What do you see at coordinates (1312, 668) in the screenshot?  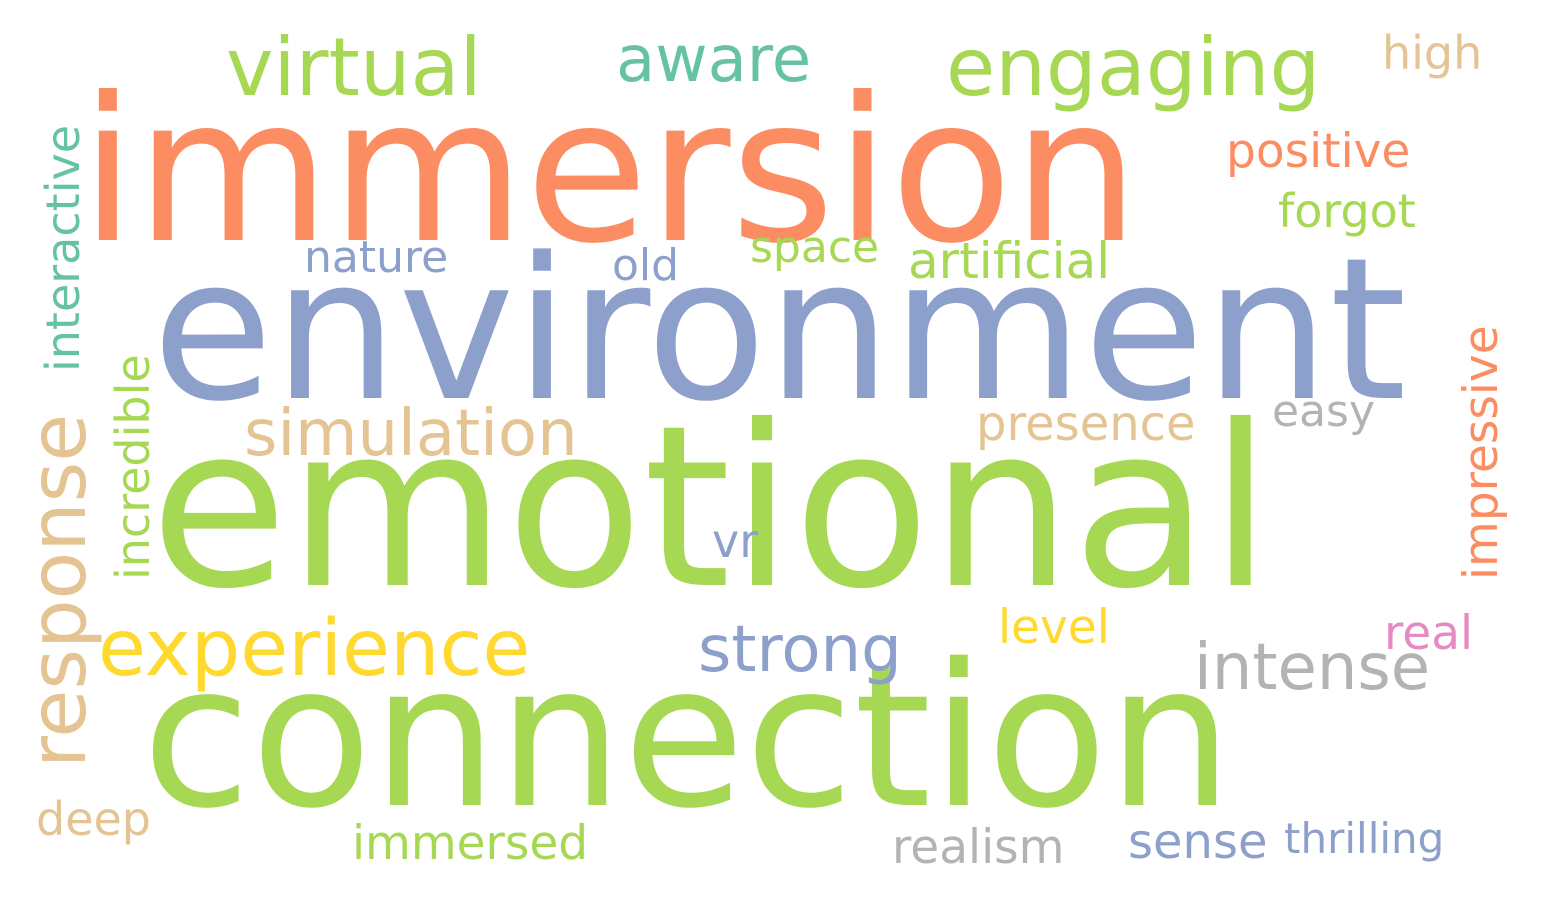 I see `word-intense: intense` at bounding box center [1312, 668].